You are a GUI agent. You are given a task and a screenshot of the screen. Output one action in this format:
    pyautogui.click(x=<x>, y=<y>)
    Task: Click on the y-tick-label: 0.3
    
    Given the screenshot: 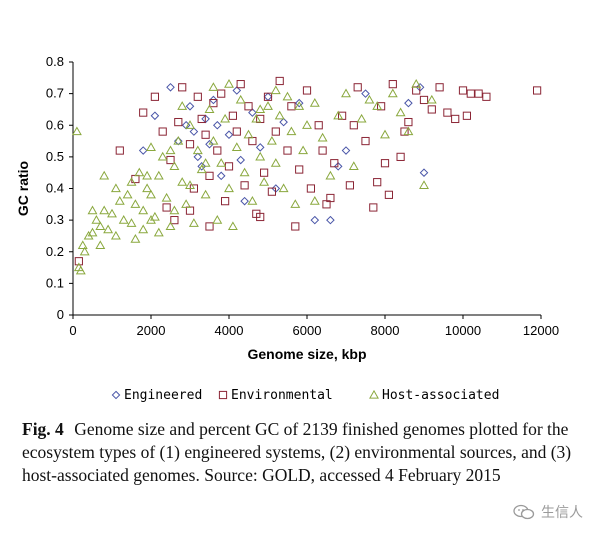 What is the action you would take?
    pyautogui.click(x=55, y=219)
    